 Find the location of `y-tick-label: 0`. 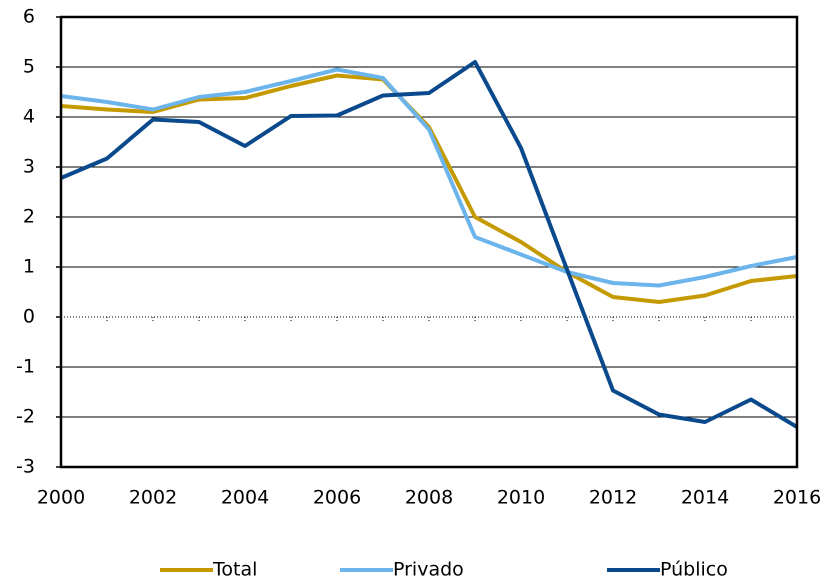

y-tick-label: 0 is located at coordinates (29, 317).